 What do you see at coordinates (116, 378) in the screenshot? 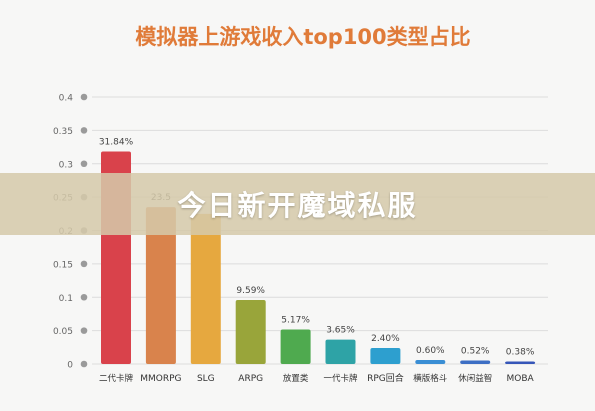
I see `x-tick-label: 二代卡牌` at bounding box center [116, 378].